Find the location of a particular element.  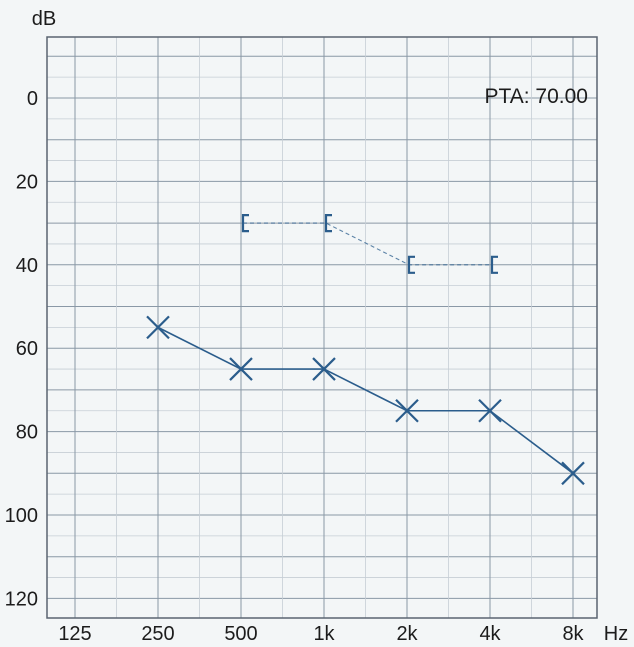

x-tick-label: 250 is located at coordinates (157, 634).